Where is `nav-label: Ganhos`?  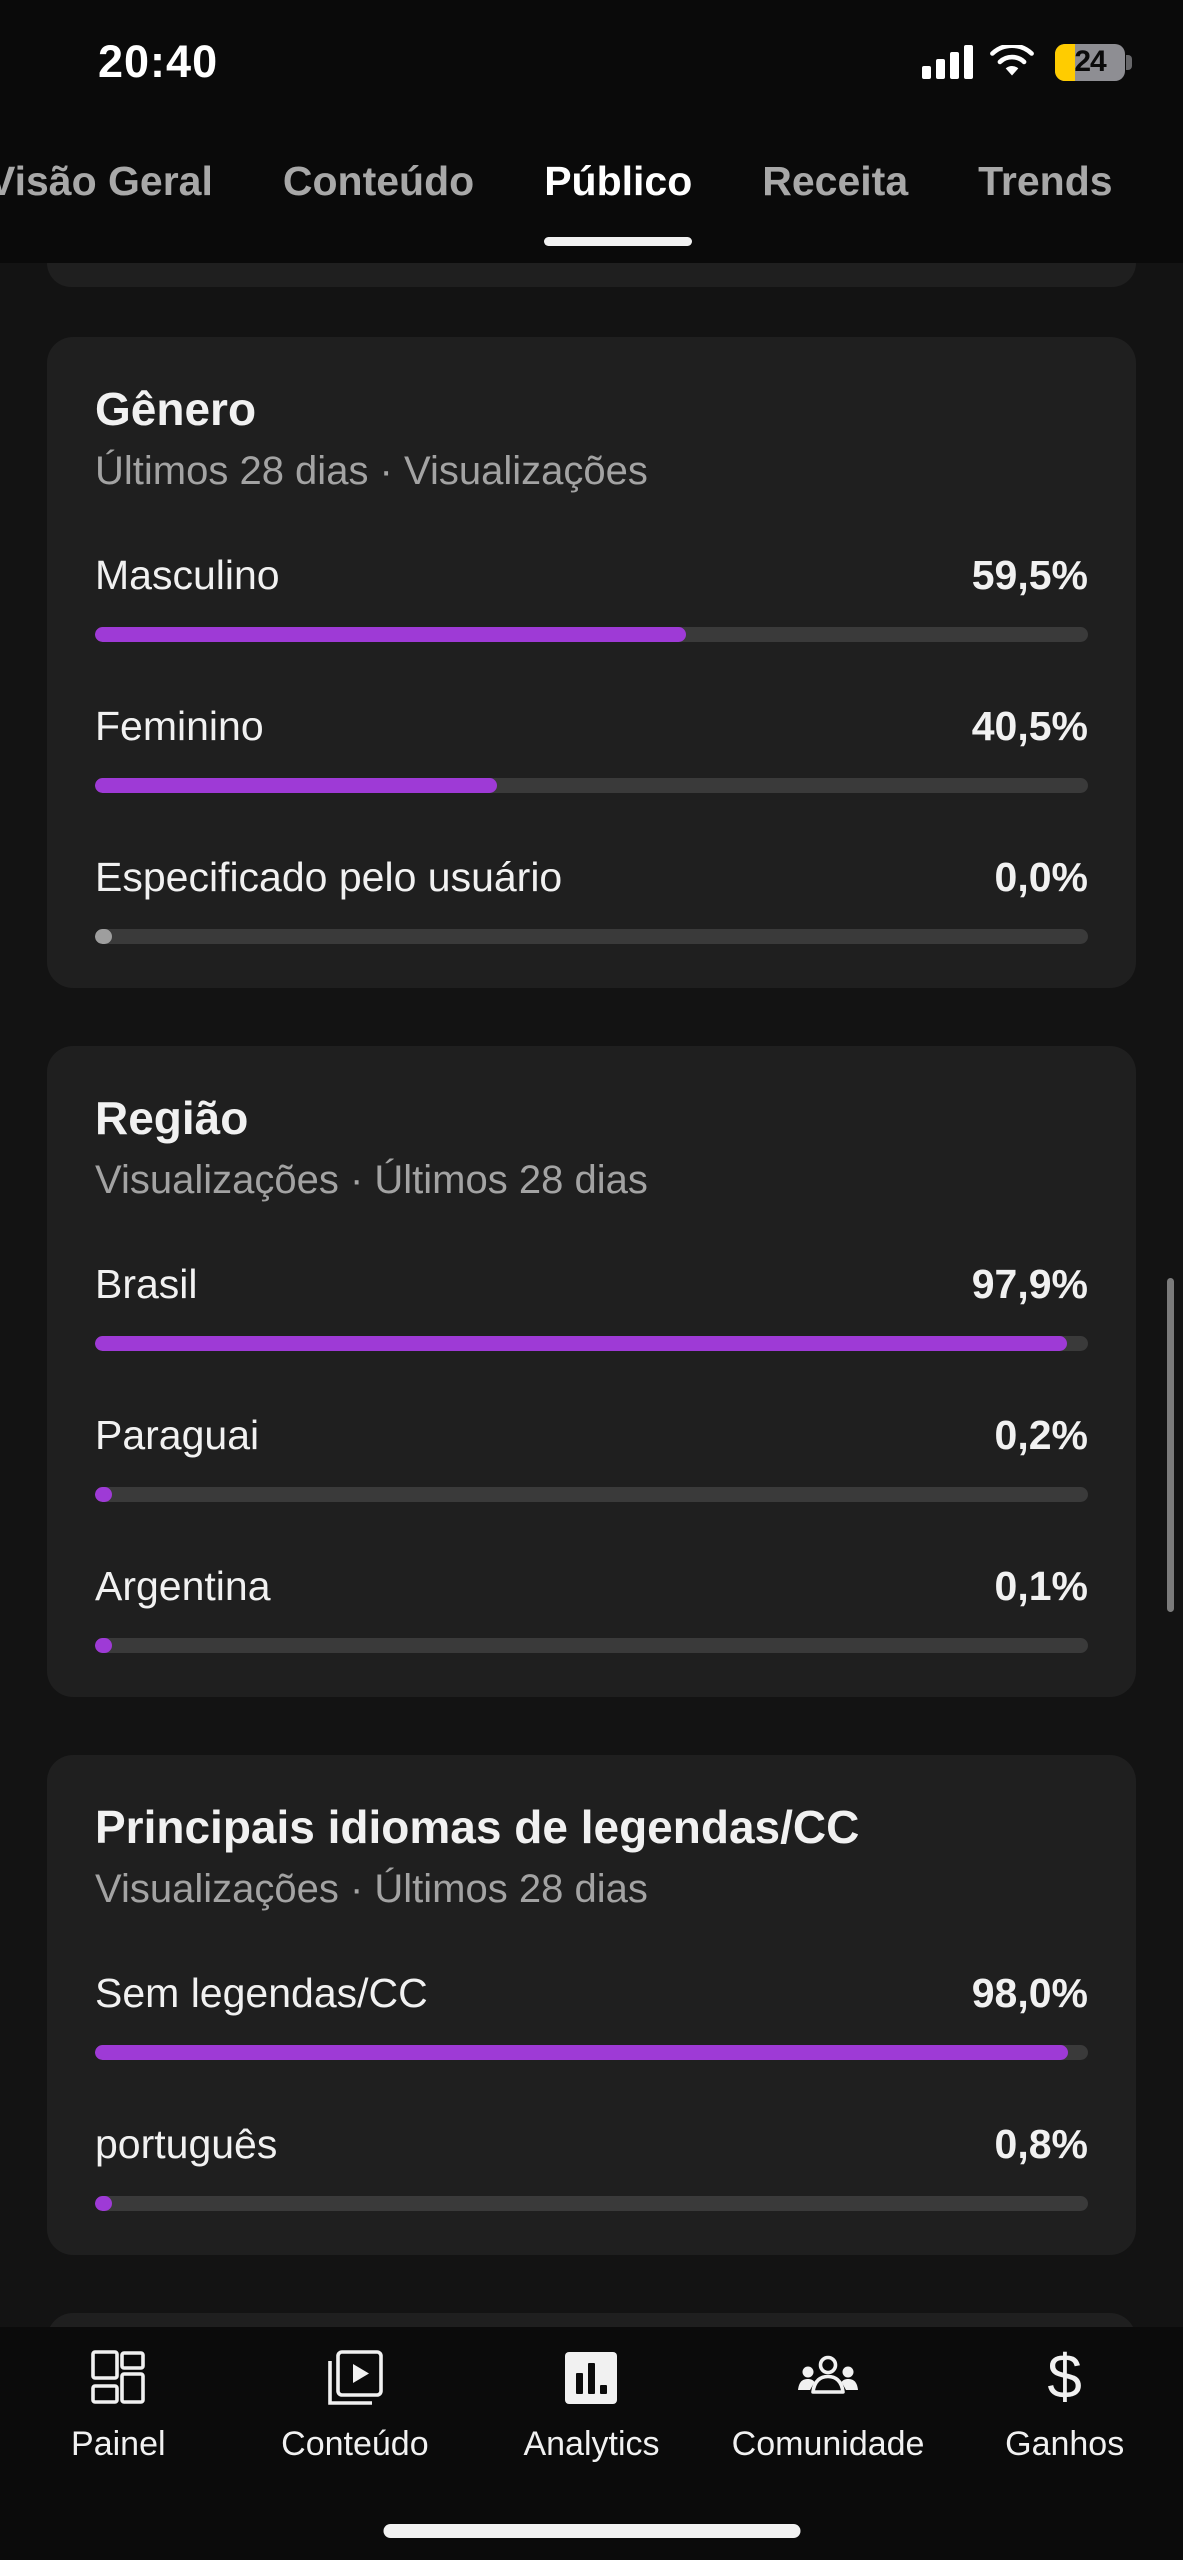 nav-label: Ganhos is located at coordinates (1065, 2444).